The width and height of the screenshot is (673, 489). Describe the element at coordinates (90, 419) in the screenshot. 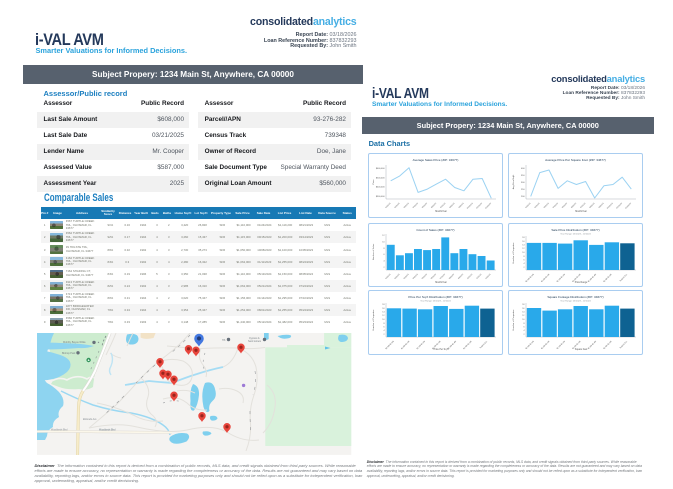

I see `svg-text: Eldorado Ave` at that location.